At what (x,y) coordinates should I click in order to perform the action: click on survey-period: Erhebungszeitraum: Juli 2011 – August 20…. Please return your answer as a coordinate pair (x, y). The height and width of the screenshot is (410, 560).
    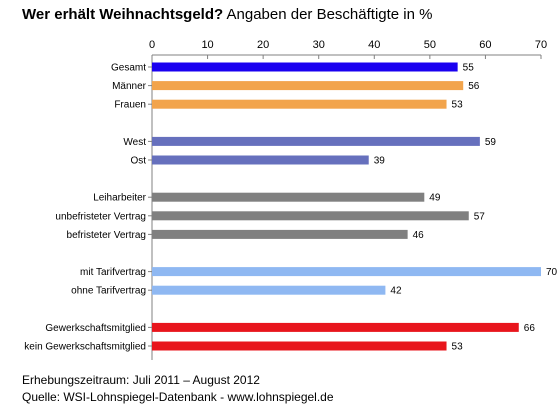
    Looking at the image, I should click on (141, 380).